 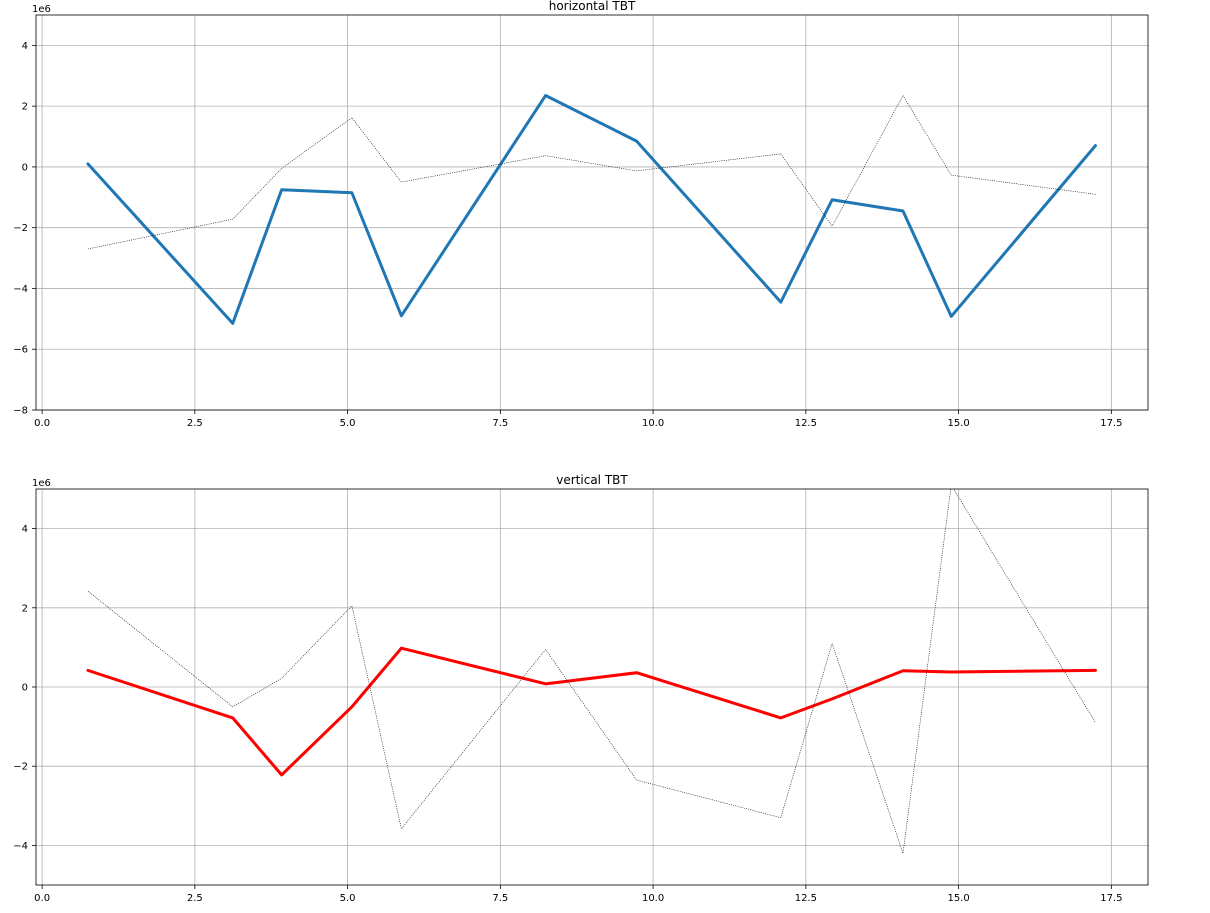 What do you see at coordinates (592, 6) in the screenshot?
I see `chart-title: horizontal TBT` at bounding box center [592, 6].